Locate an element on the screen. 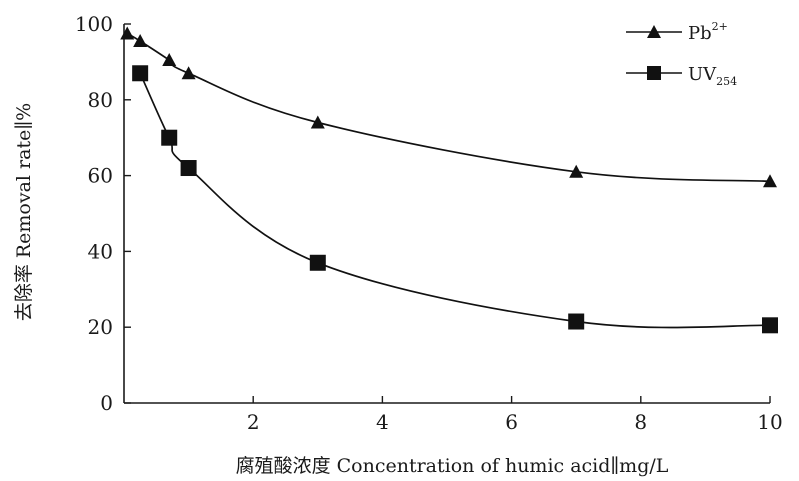 The image size is (799, 481). legend-item-uv: UV254 is located at coordinates (681, 76).